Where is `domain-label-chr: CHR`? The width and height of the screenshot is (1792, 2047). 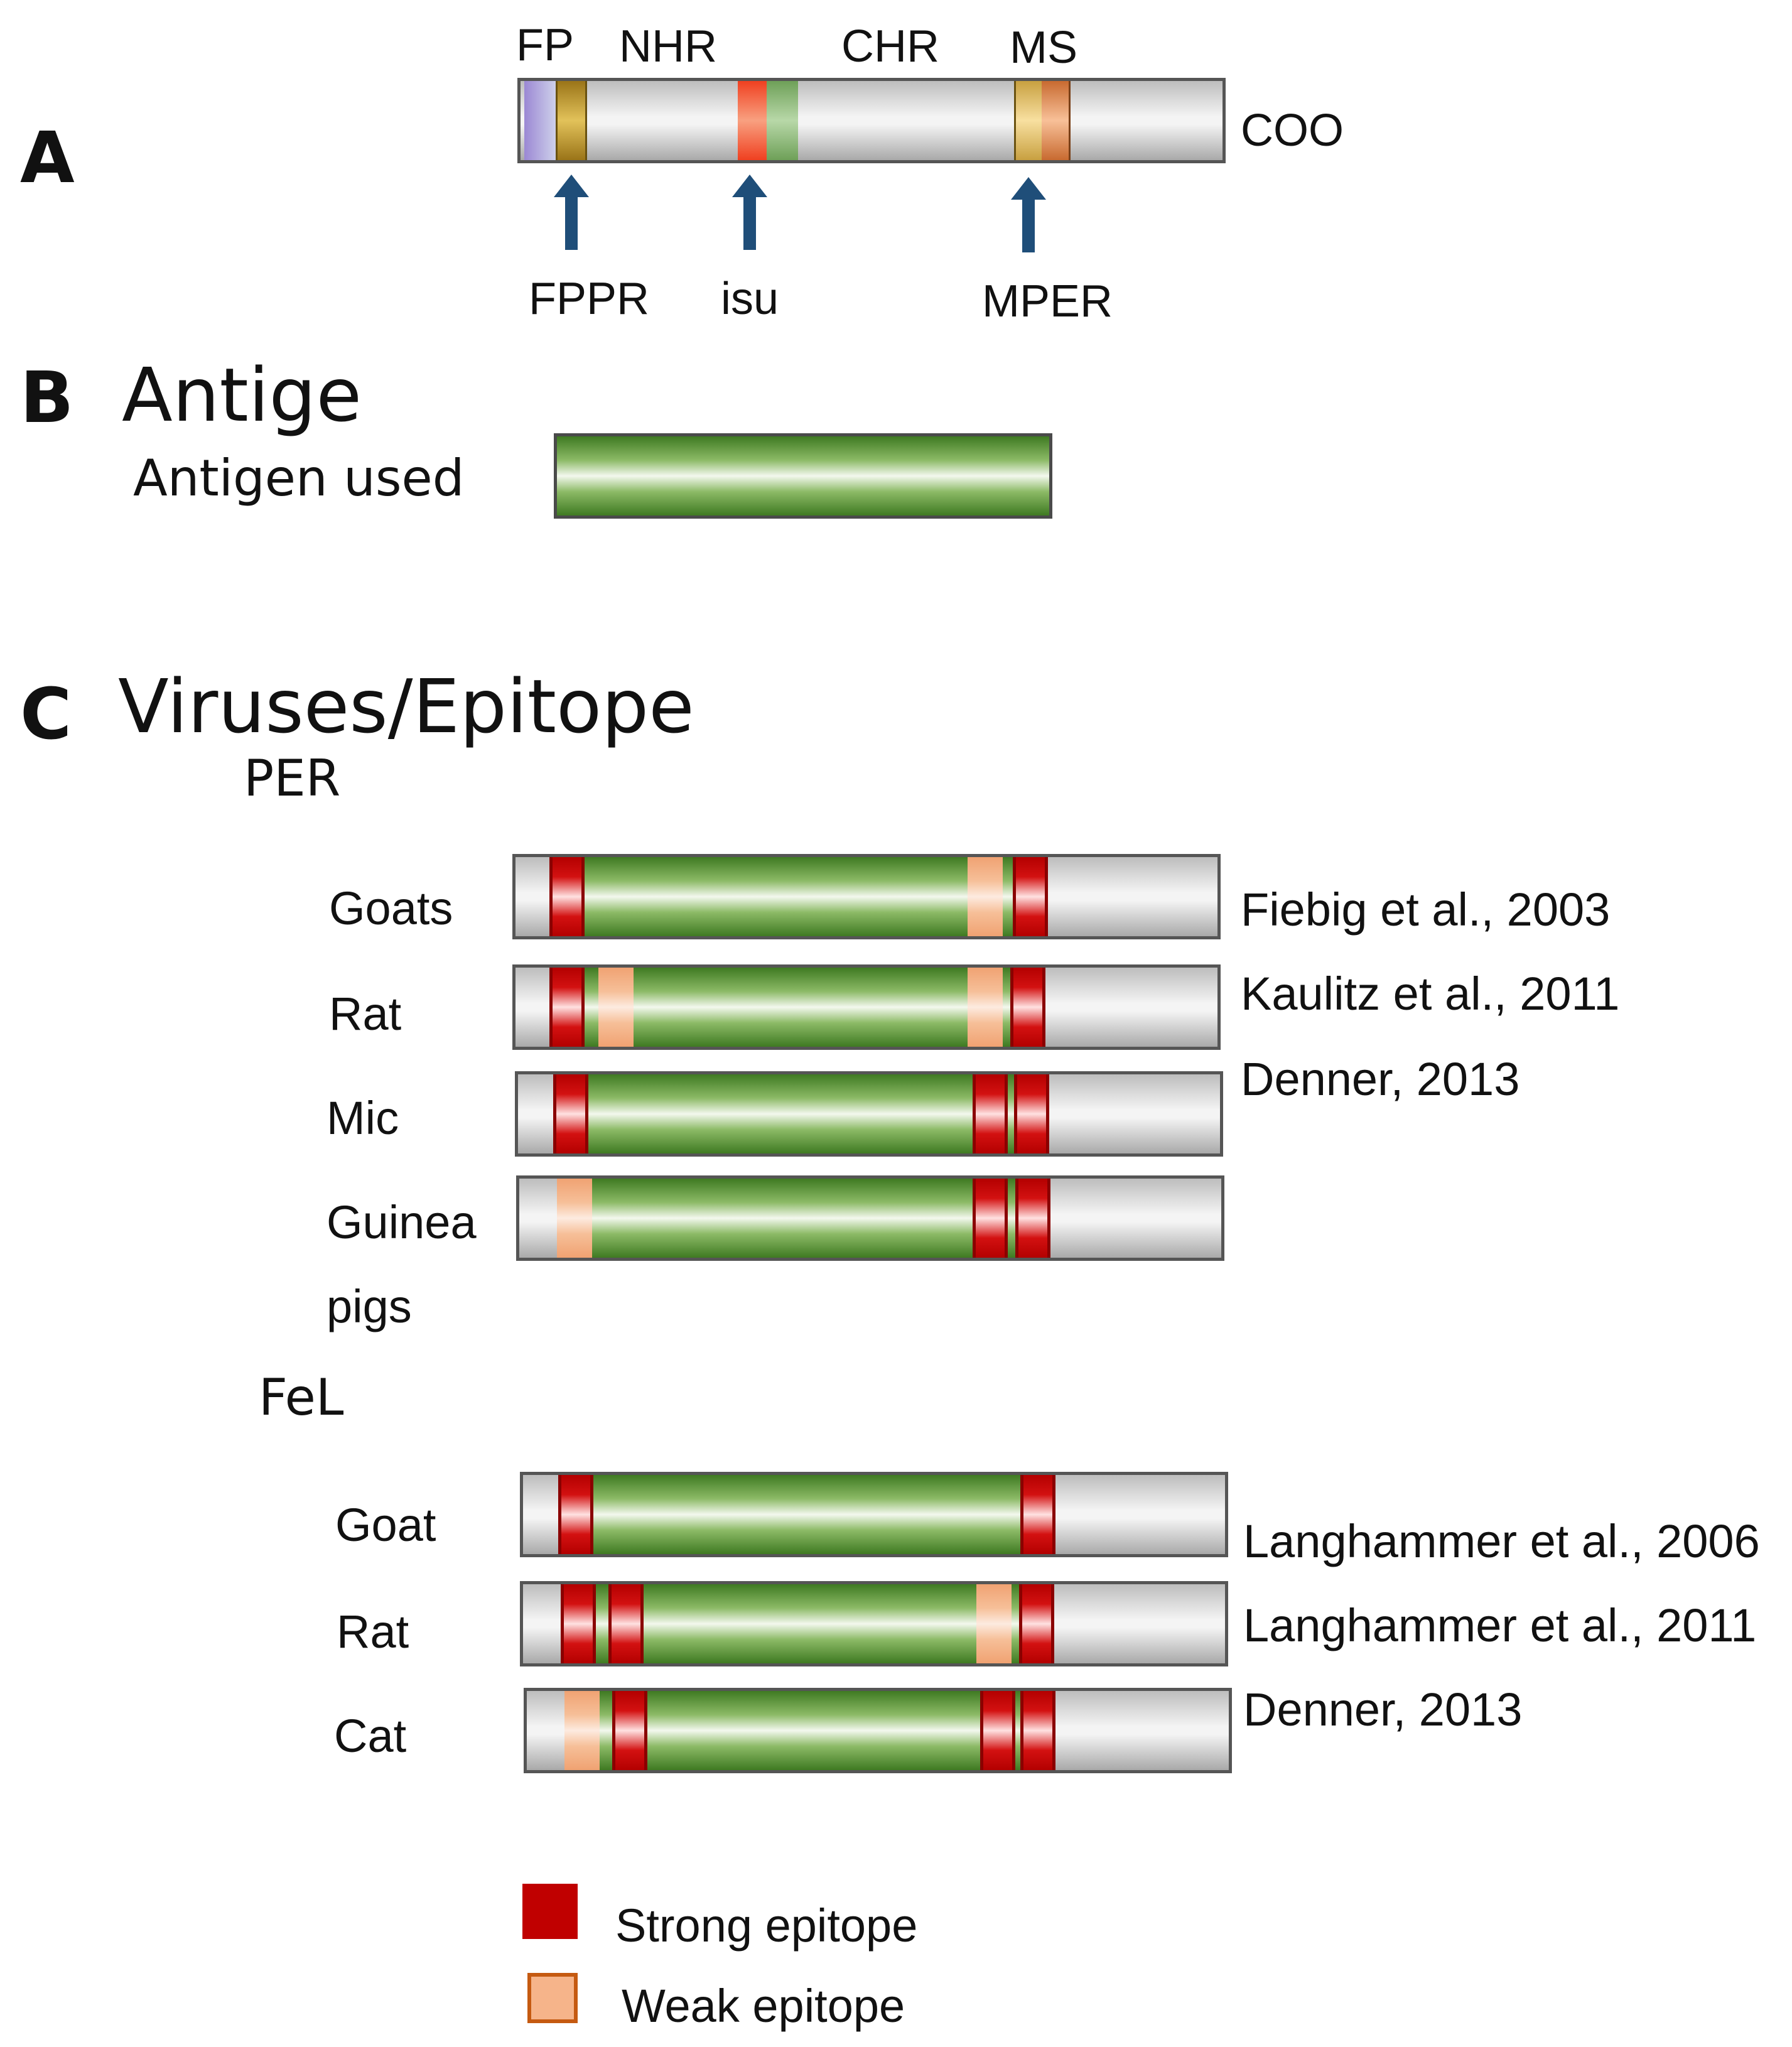
domain-label-chr: CHR is located at coordinates (890, 46).